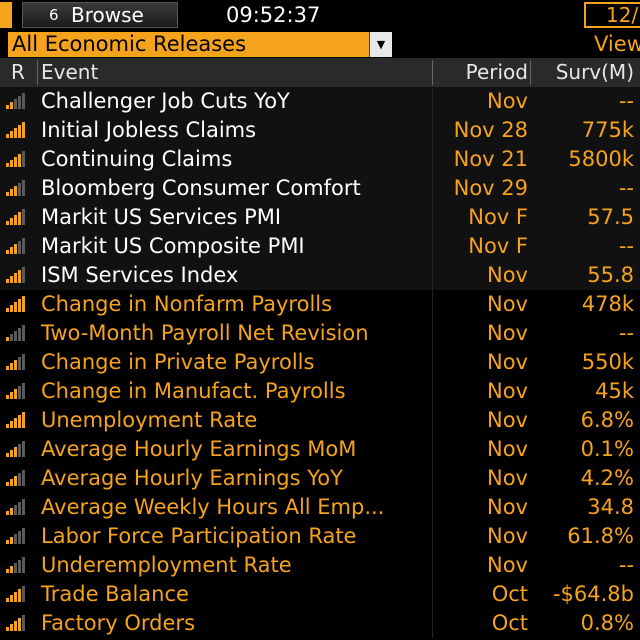 This screenshot has height=640, width=640. Describe the element at coordinates (187, 304) in the screenshot. I see `event-name: Change in Nonfarm Payrolls` at that location.